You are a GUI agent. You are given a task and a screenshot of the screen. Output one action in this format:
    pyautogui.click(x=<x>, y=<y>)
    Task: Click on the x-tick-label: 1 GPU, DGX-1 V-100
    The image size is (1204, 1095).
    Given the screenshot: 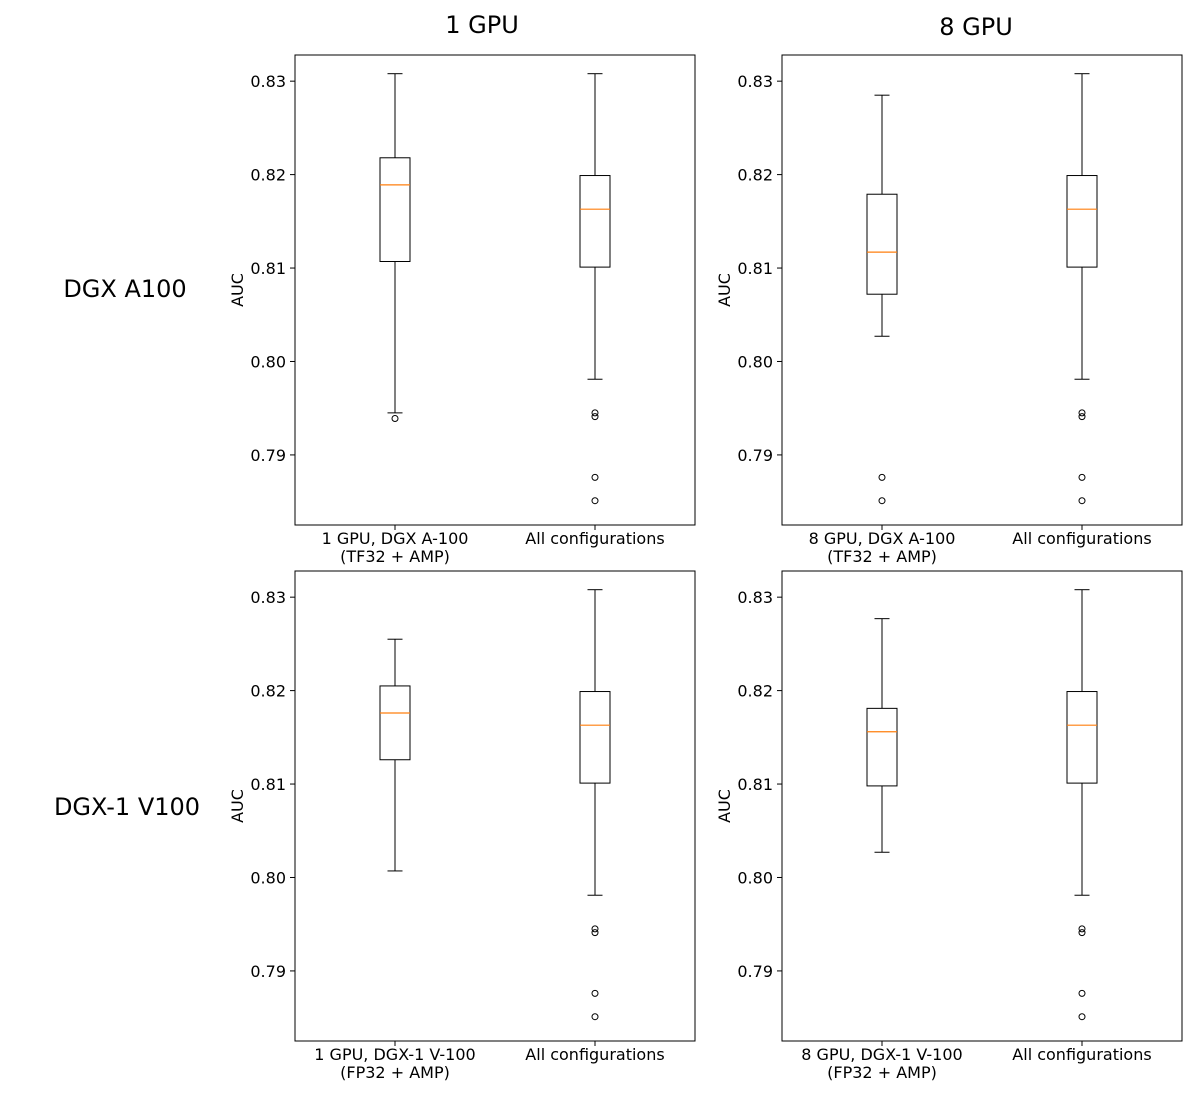 What is the action you would take?
    pyautogui.click(x=394, y=1054)
    